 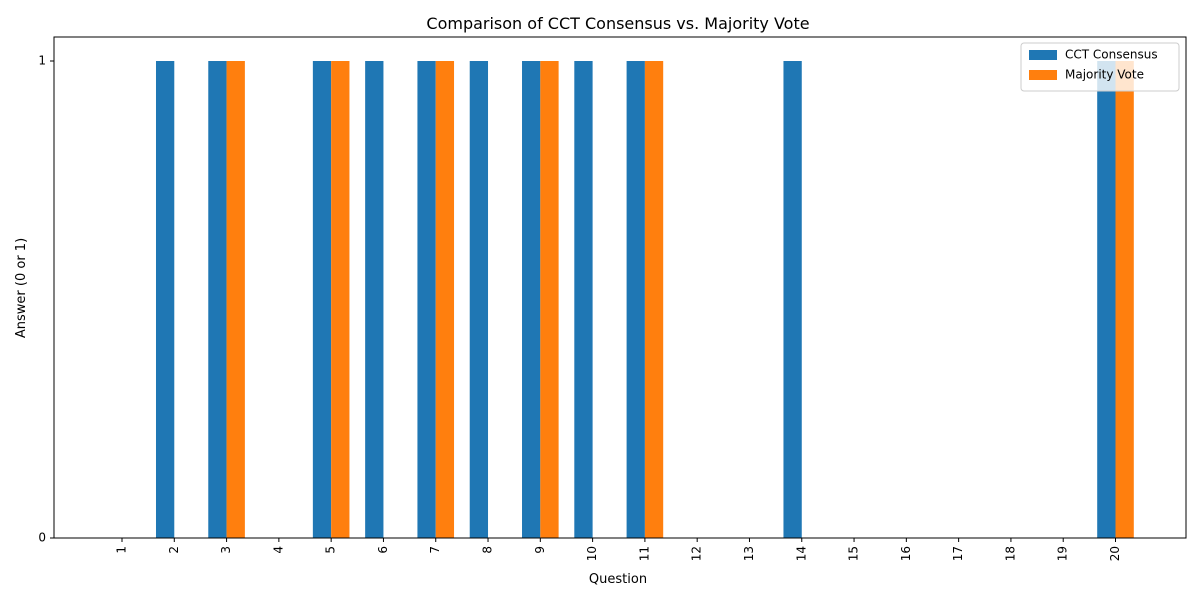 What do you see at coordinates (331, 550) in the screenshot?
I see `x-tick-label: 5` at bounding box center [331, 550].